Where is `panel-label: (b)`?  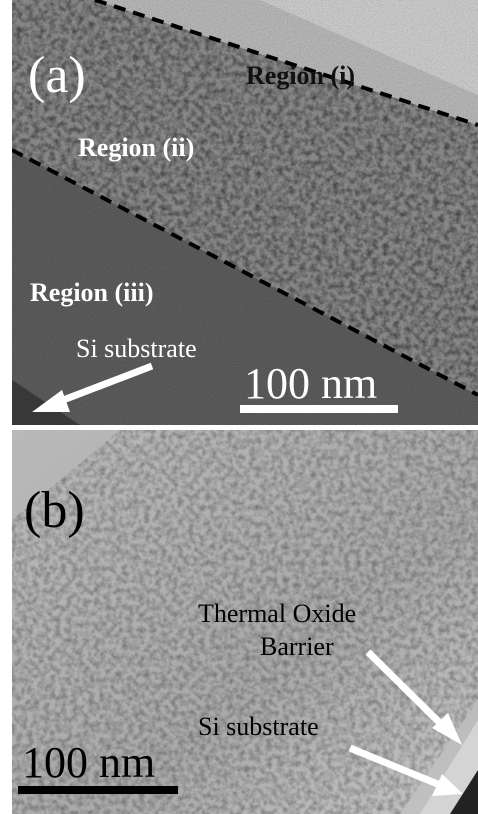 panel-label: (b) is located at coordinates (54, 510).